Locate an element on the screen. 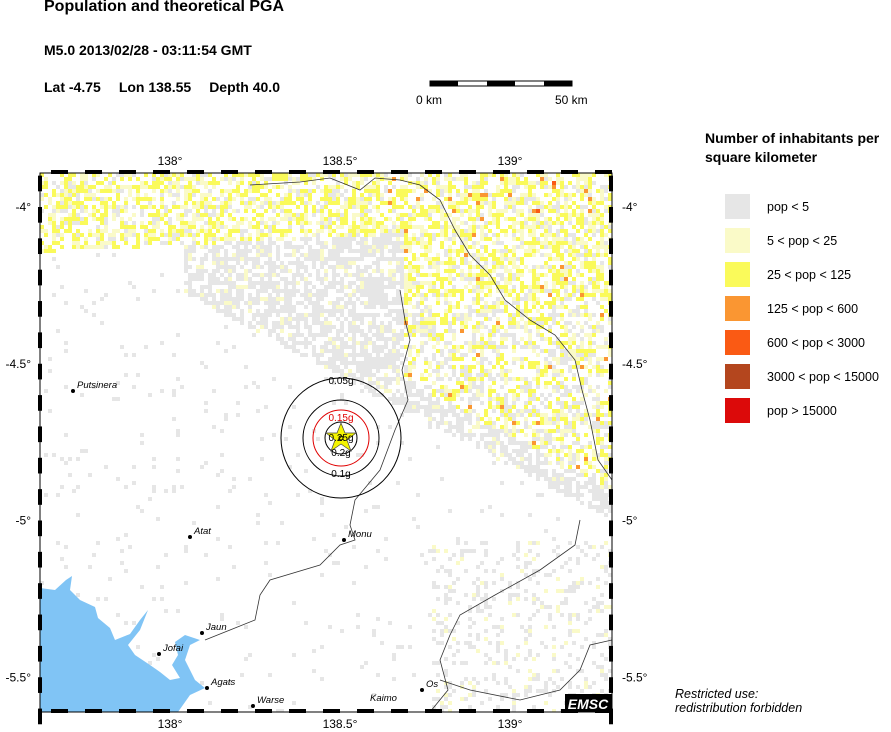  event-info: M5.0 2013/02/28 - 03:11:54 GMT is located at coordinates (148, 50).